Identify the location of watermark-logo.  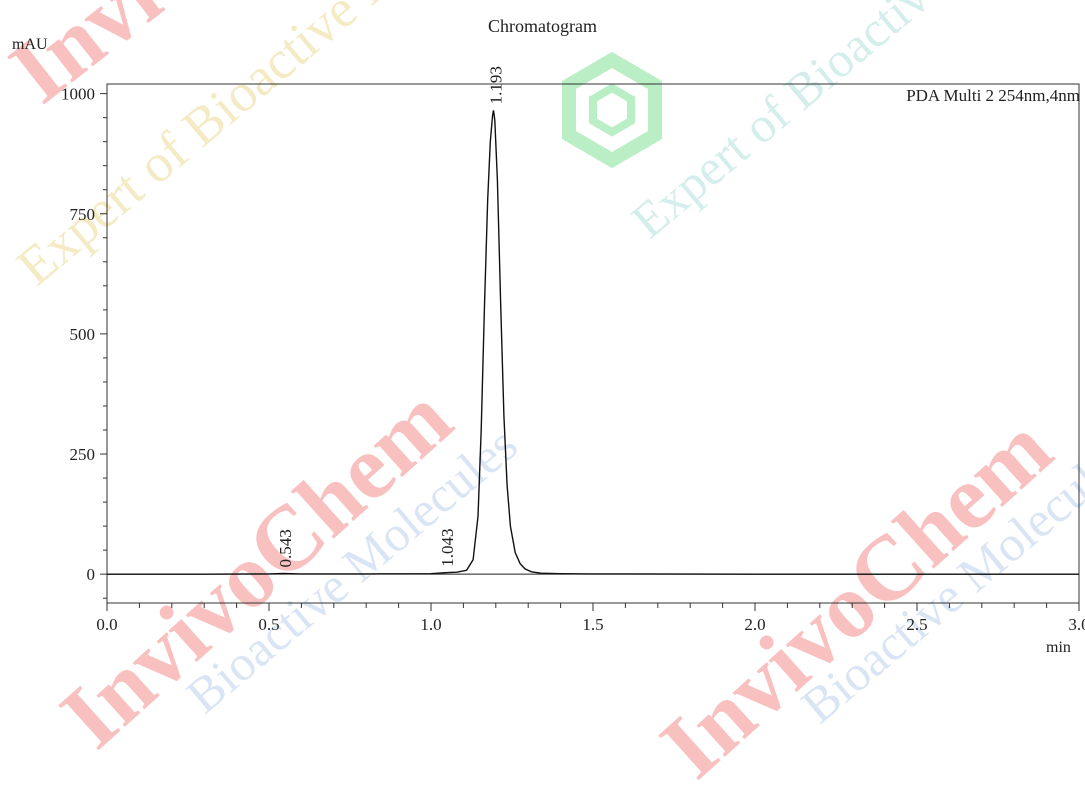
(612, 110).